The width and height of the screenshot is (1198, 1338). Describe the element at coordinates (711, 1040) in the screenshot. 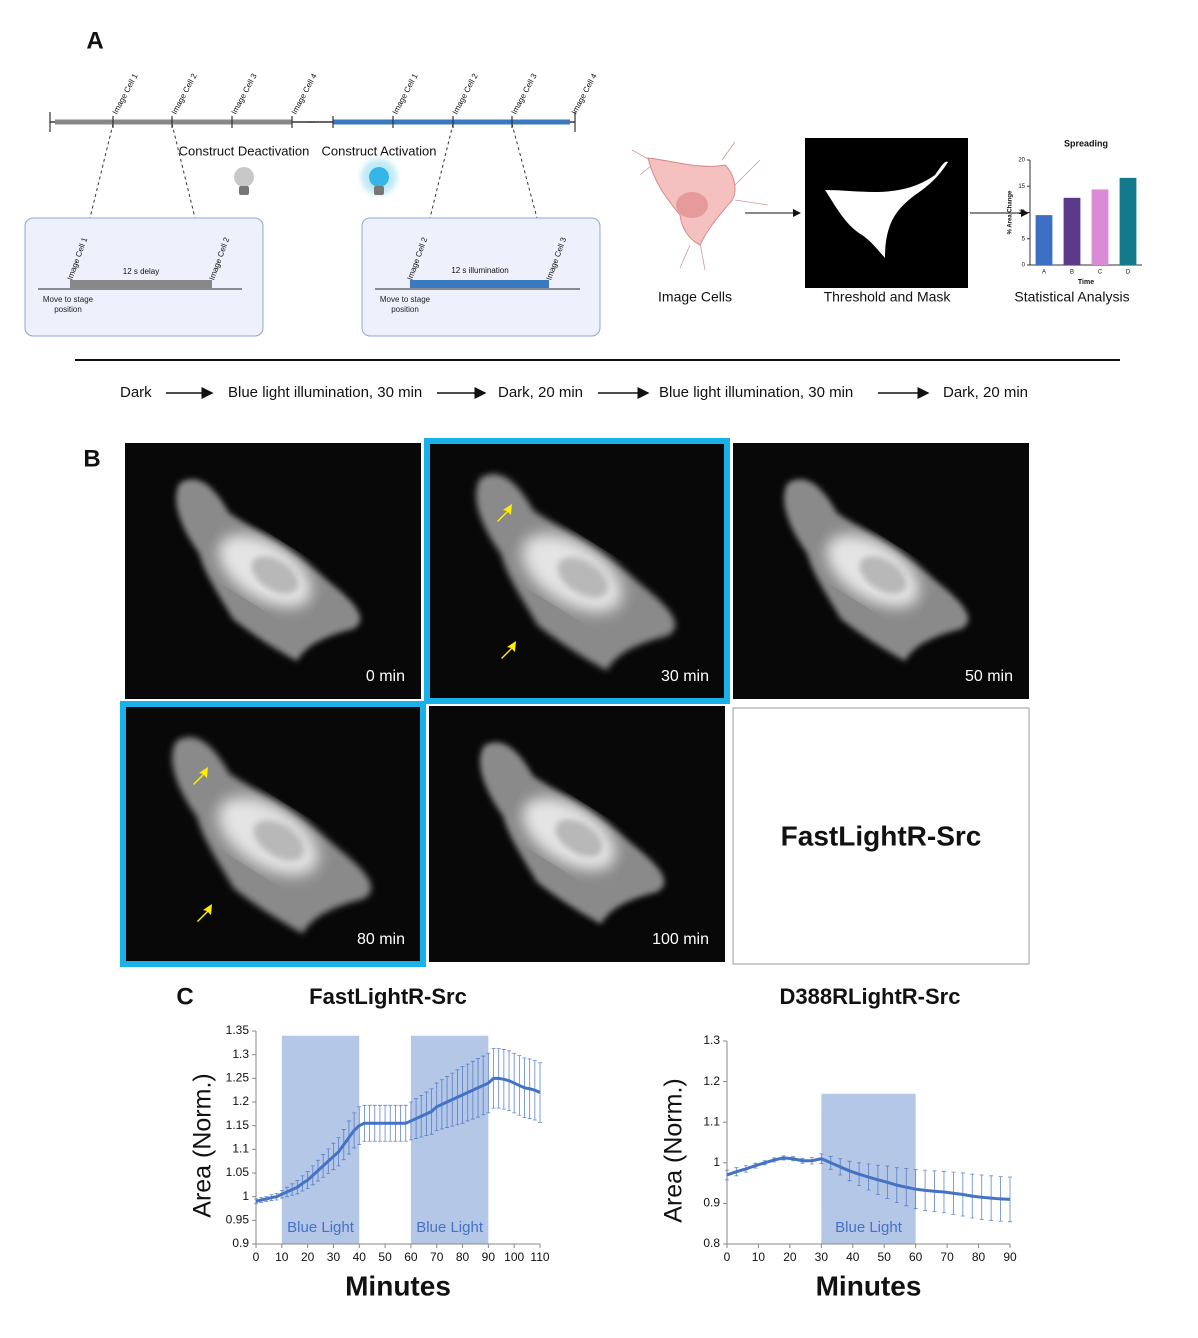

I see `y-tick-label: 1.3` at that location.